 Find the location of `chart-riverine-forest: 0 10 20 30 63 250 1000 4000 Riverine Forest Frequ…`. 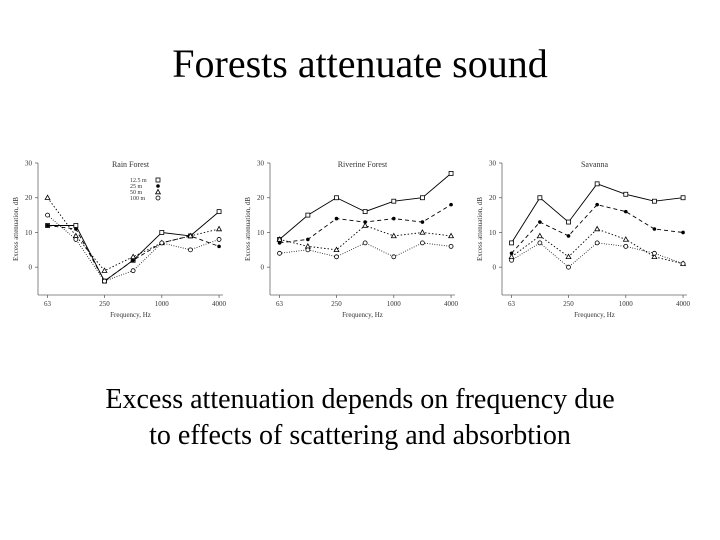

chart-riverine-forest: 0 10 20 30 63 250 1000 4000 Riverine Forest Frequ… is located at coordinates (351, 240).